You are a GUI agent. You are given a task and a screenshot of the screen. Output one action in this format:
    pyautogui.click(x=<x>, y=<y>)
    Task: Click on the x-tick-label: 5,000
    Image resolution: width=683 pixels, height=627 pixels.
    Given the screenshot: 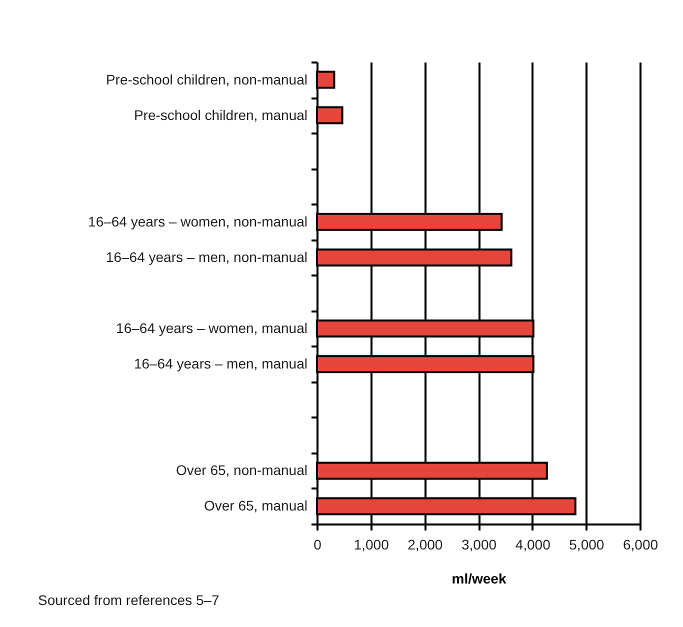 What is the action you would take?
    pyautogui.click(x=586, y=544)
    